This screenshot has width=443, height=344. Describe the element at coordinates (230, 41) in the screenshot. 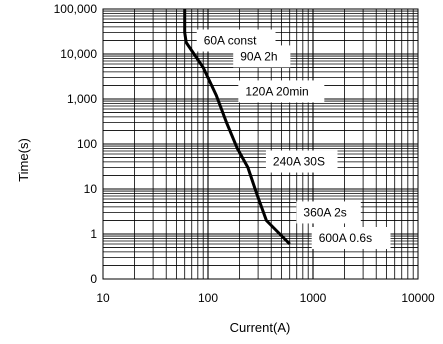

I see `annotation-label: 60A const` at that location.